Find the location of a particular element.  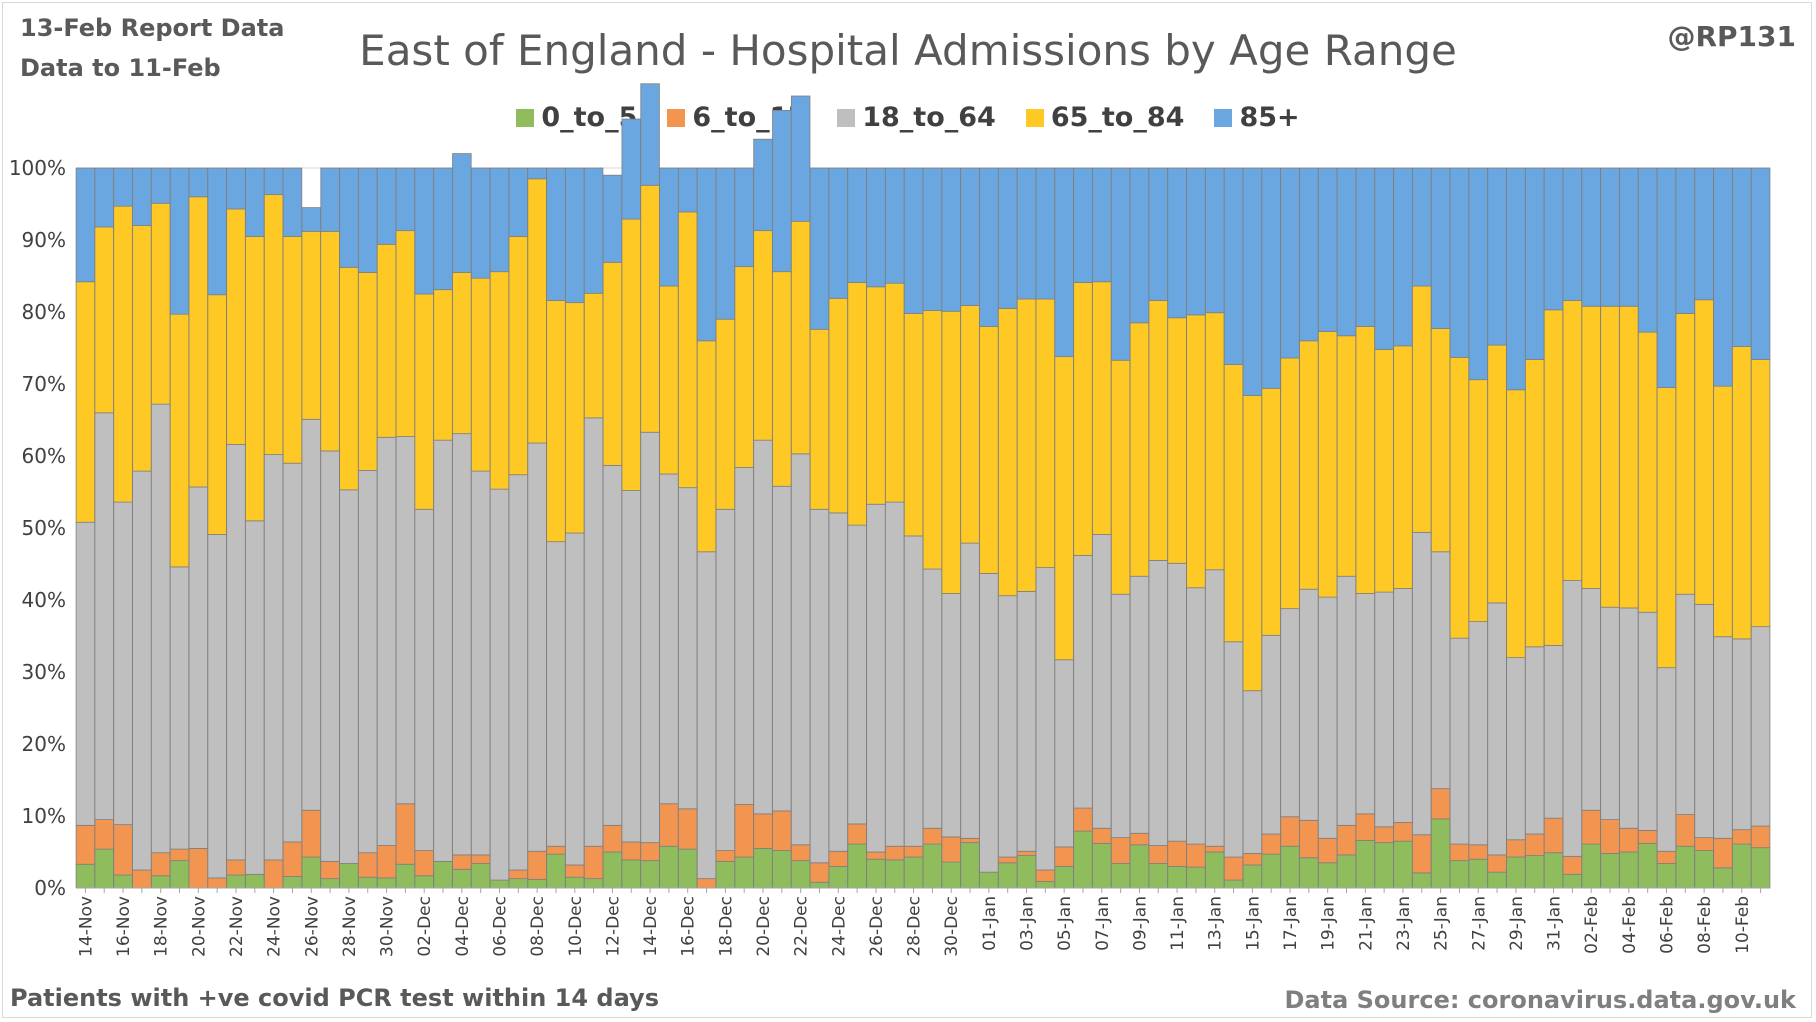

x-tick-label: 30-Nov is located at coordinates (388, 926).